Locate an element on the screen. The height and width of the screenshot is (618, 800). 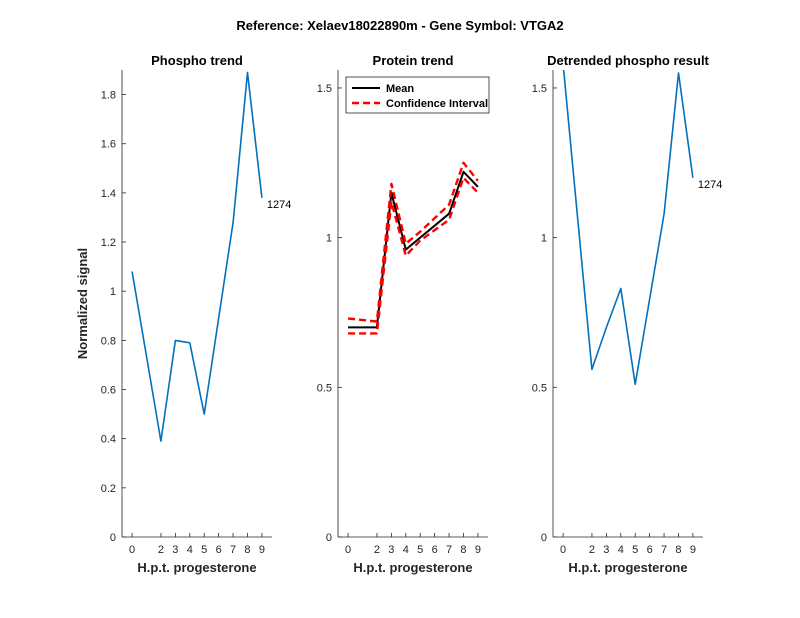
panel-title: Phospho trend is located at coordinates (197, 60).